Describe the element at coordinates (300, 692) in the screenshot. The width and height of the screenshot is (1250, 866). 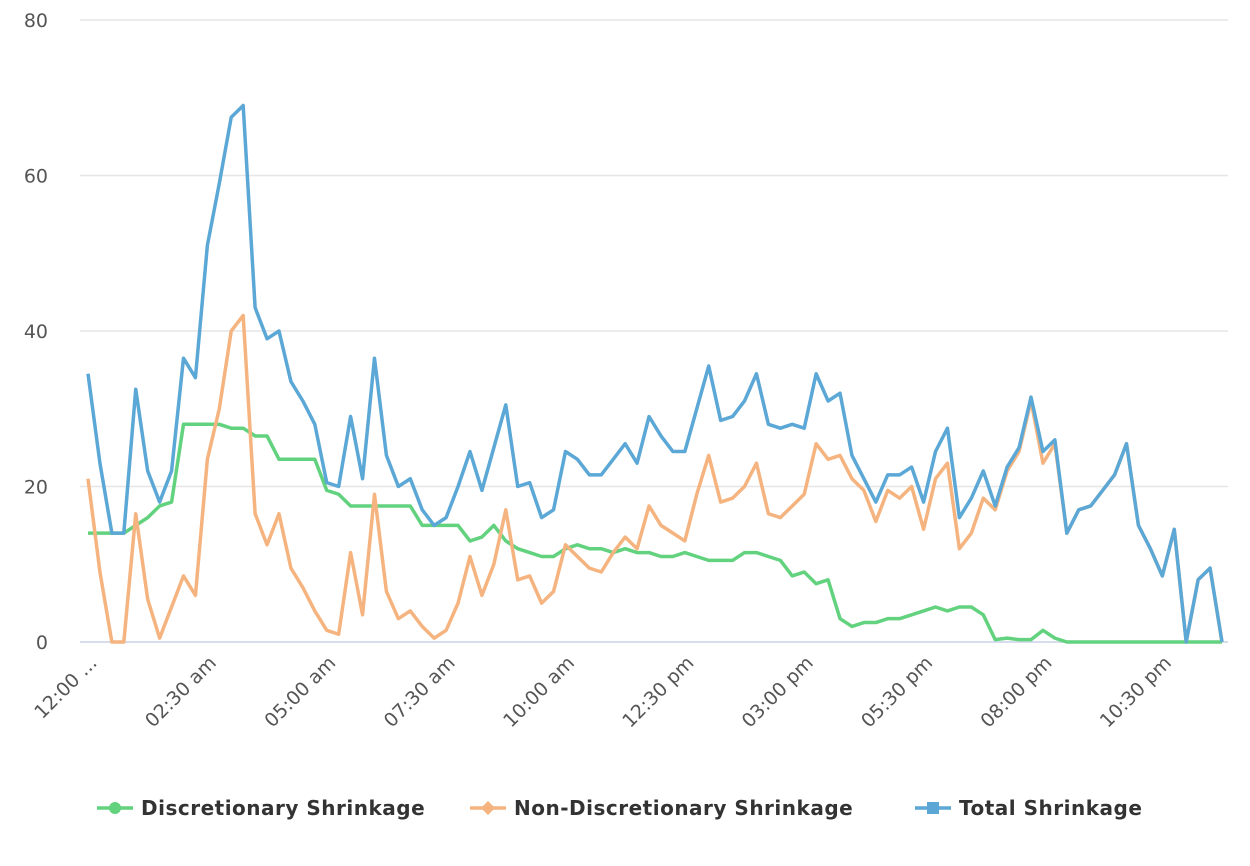
I see `x-tick-label: 05:00 am` at that location.